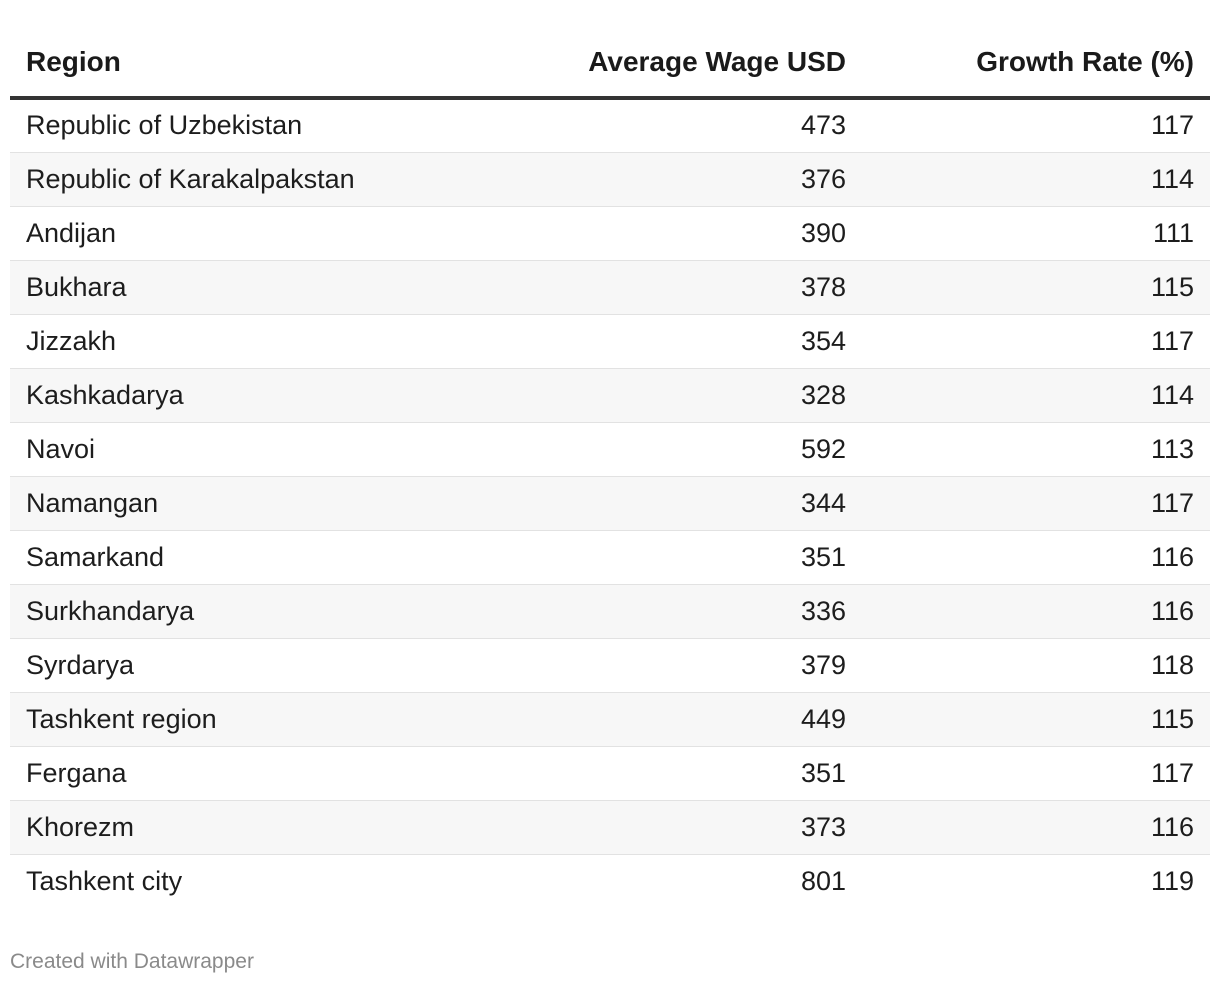 The width and height of the screenshot is (1220, 986). What do you see at coordinates (290, 233) in the screenshot?
I see `region-cell: Andijan` at bounding box center [290, 233].